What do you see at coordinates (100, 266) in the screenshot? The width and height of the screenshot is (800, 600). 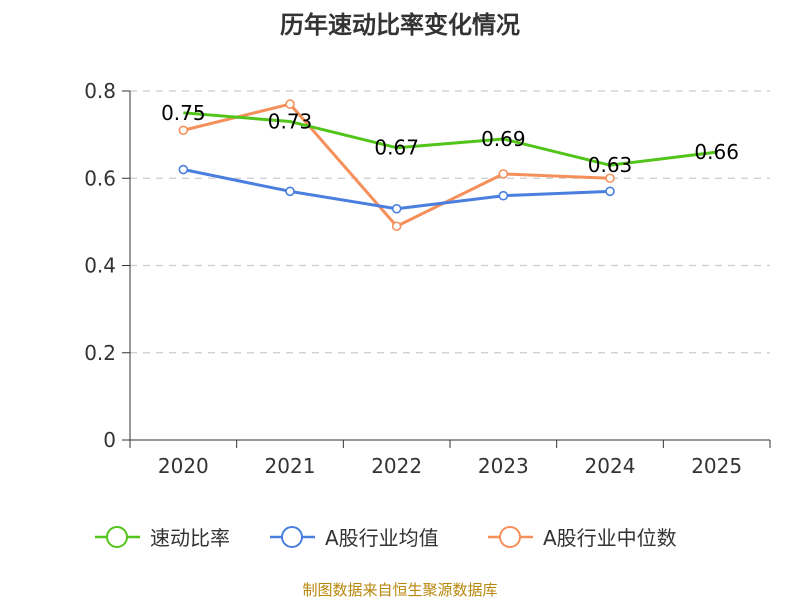 I see `y-tick-label: 0.4` at bounding box center [100, 266].